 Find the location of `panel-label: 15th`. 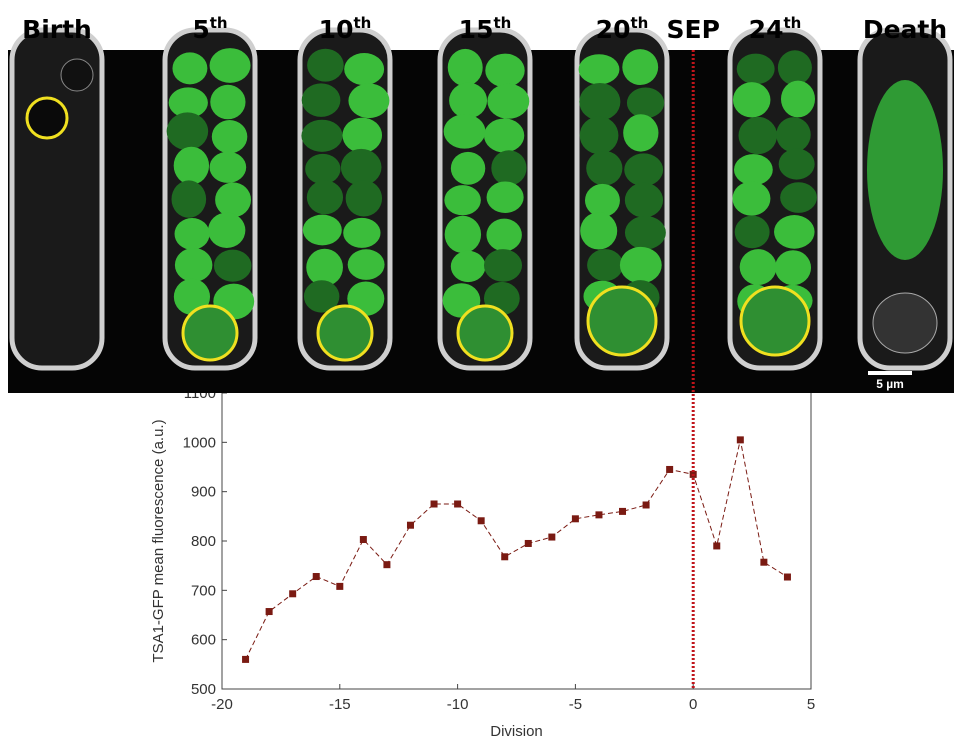

panel-label: 15th is located at coordinates (485, 29).